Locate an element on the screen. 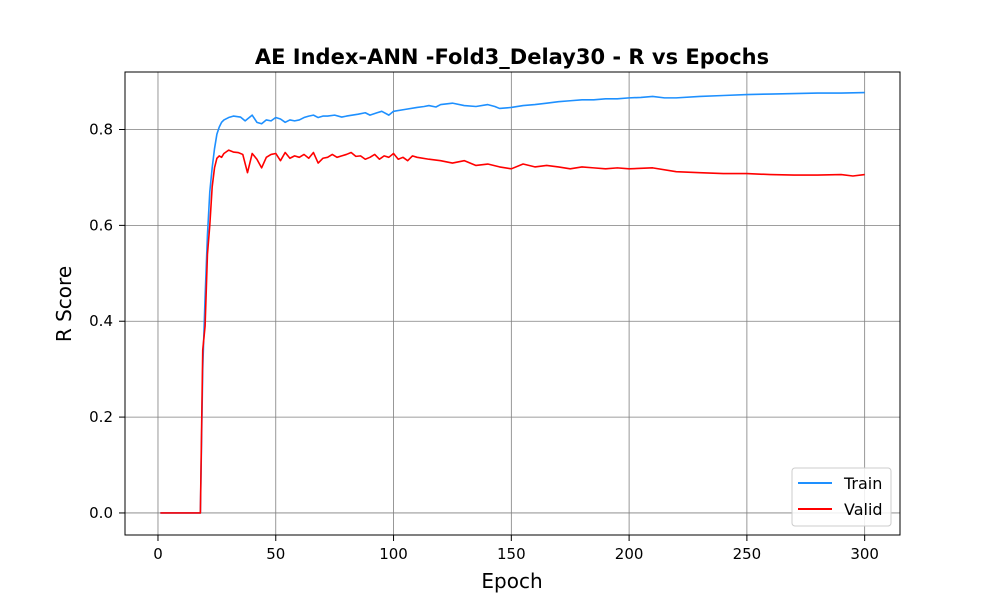  y-tick-label: 0.0 is located at coordinates (101, 513).